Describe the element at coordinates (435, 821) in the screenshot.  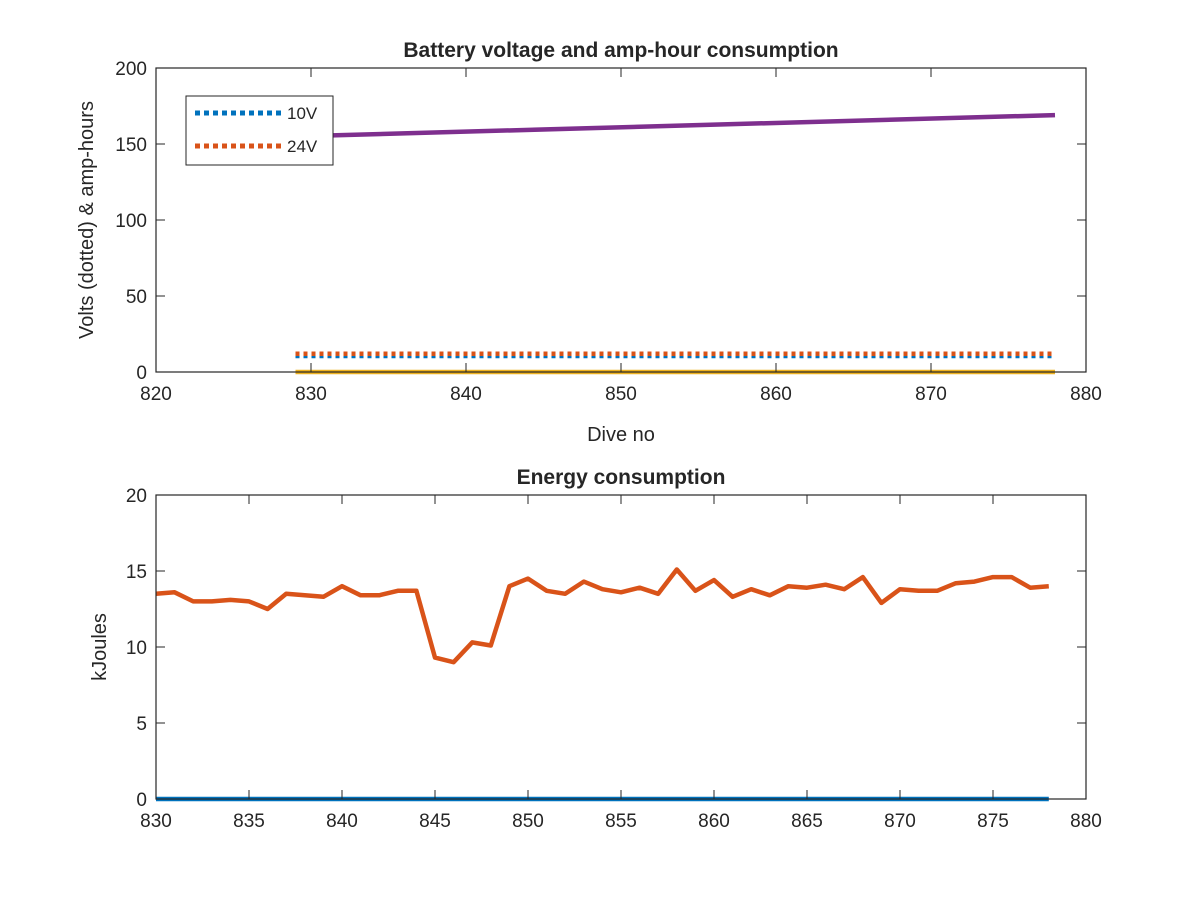
I see `x-tick-label: 845` at that location.